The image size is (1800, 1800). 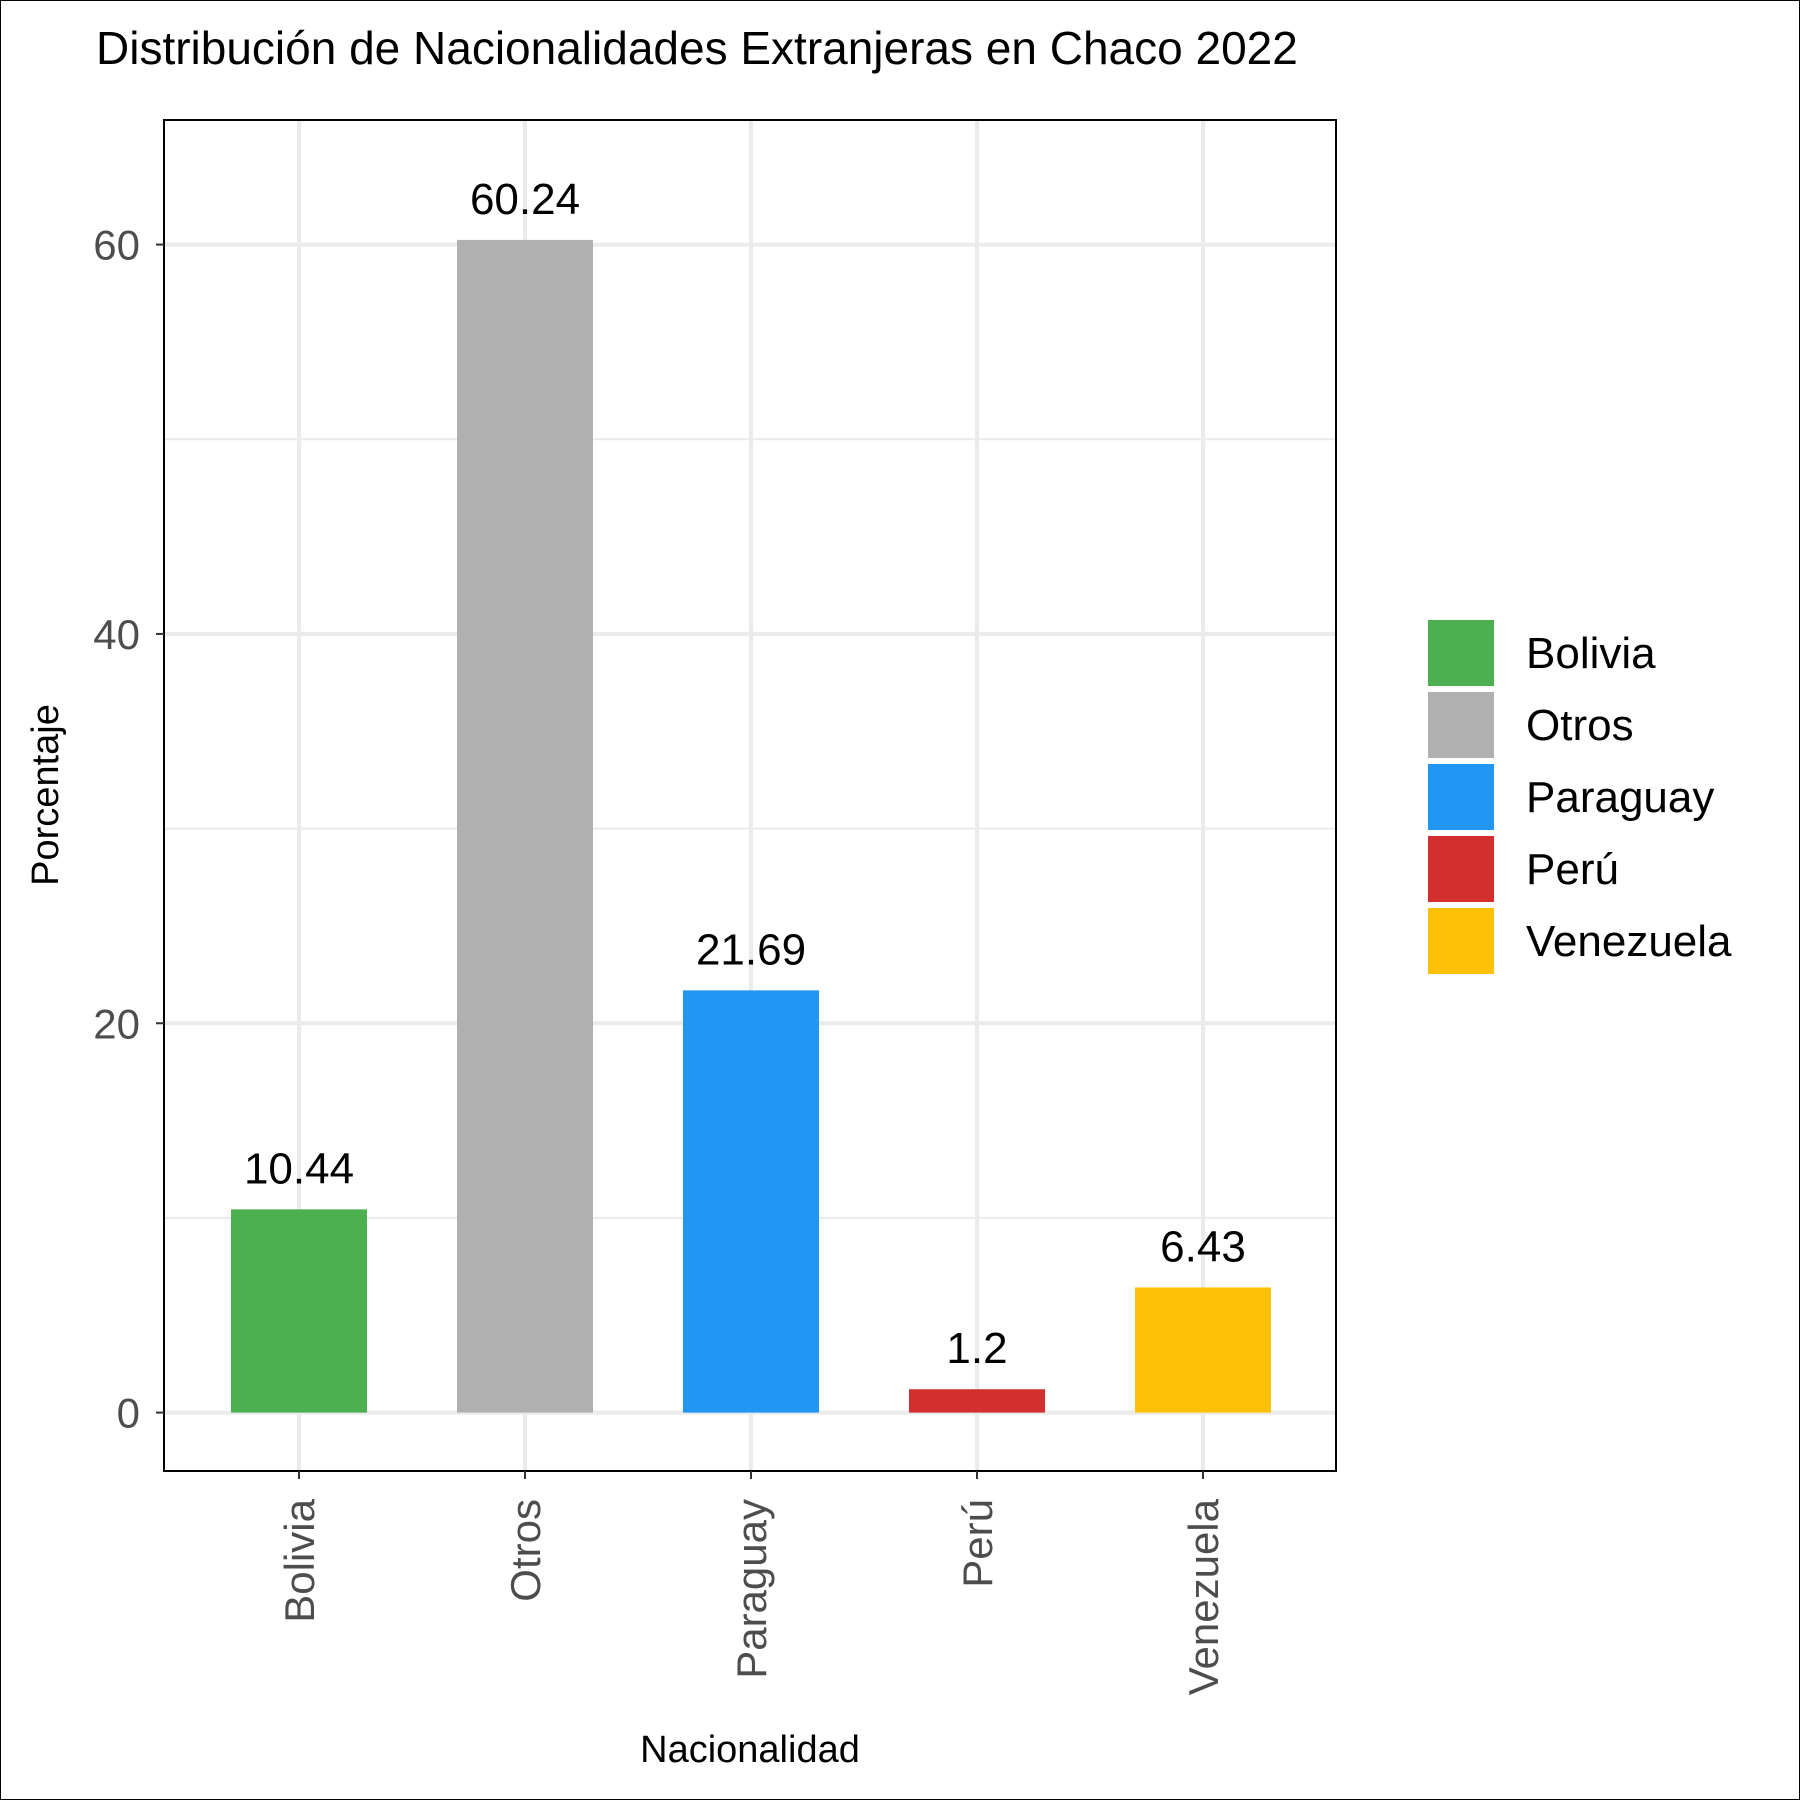 I want to click on legend-key-venezuela, so click(x=1461, y=941).